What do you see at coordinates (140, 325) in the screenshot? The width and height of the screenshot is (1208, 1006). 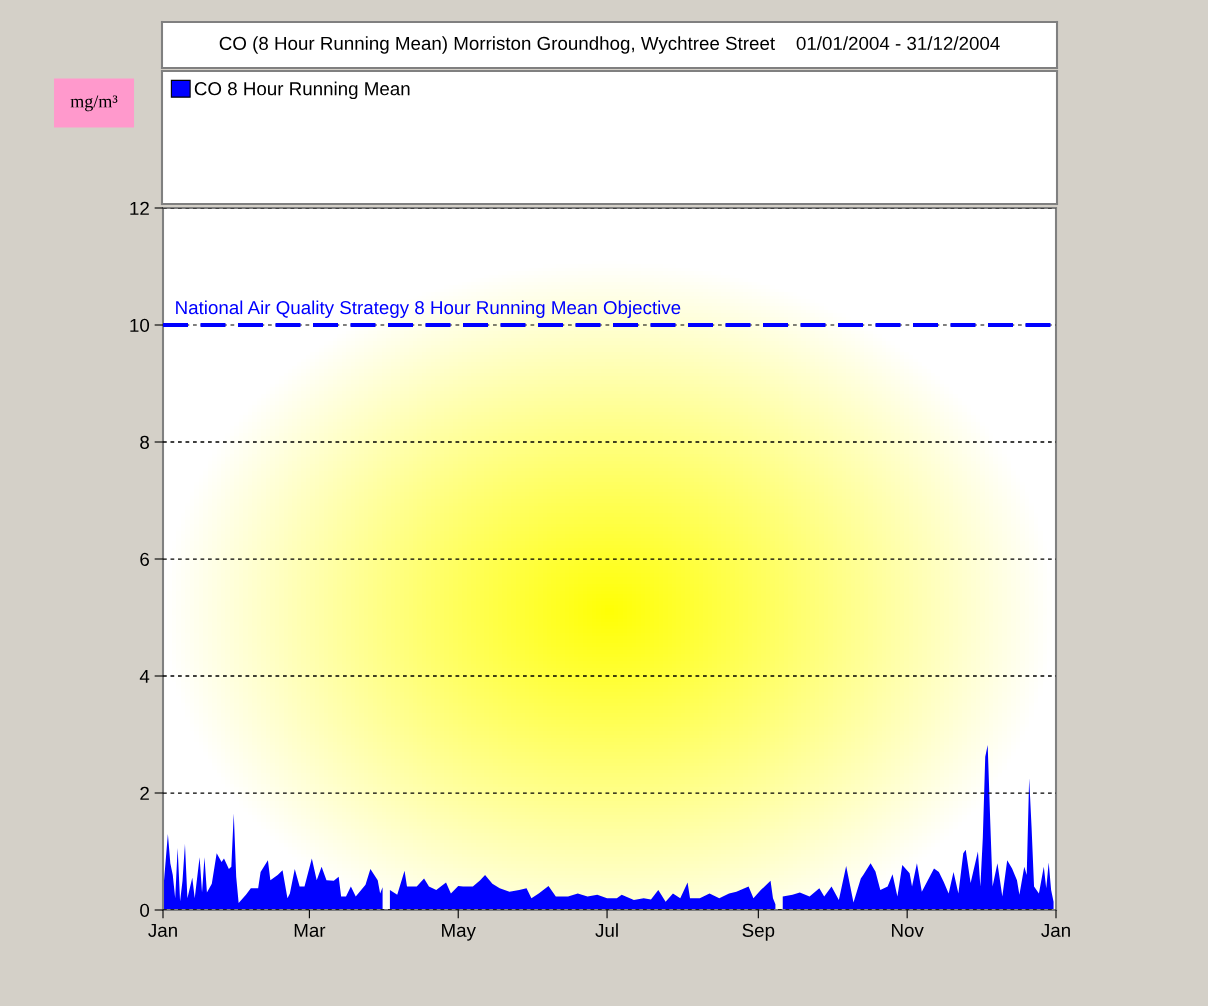 I see `y-tick-label: 10` at bounding box center [140, 325].